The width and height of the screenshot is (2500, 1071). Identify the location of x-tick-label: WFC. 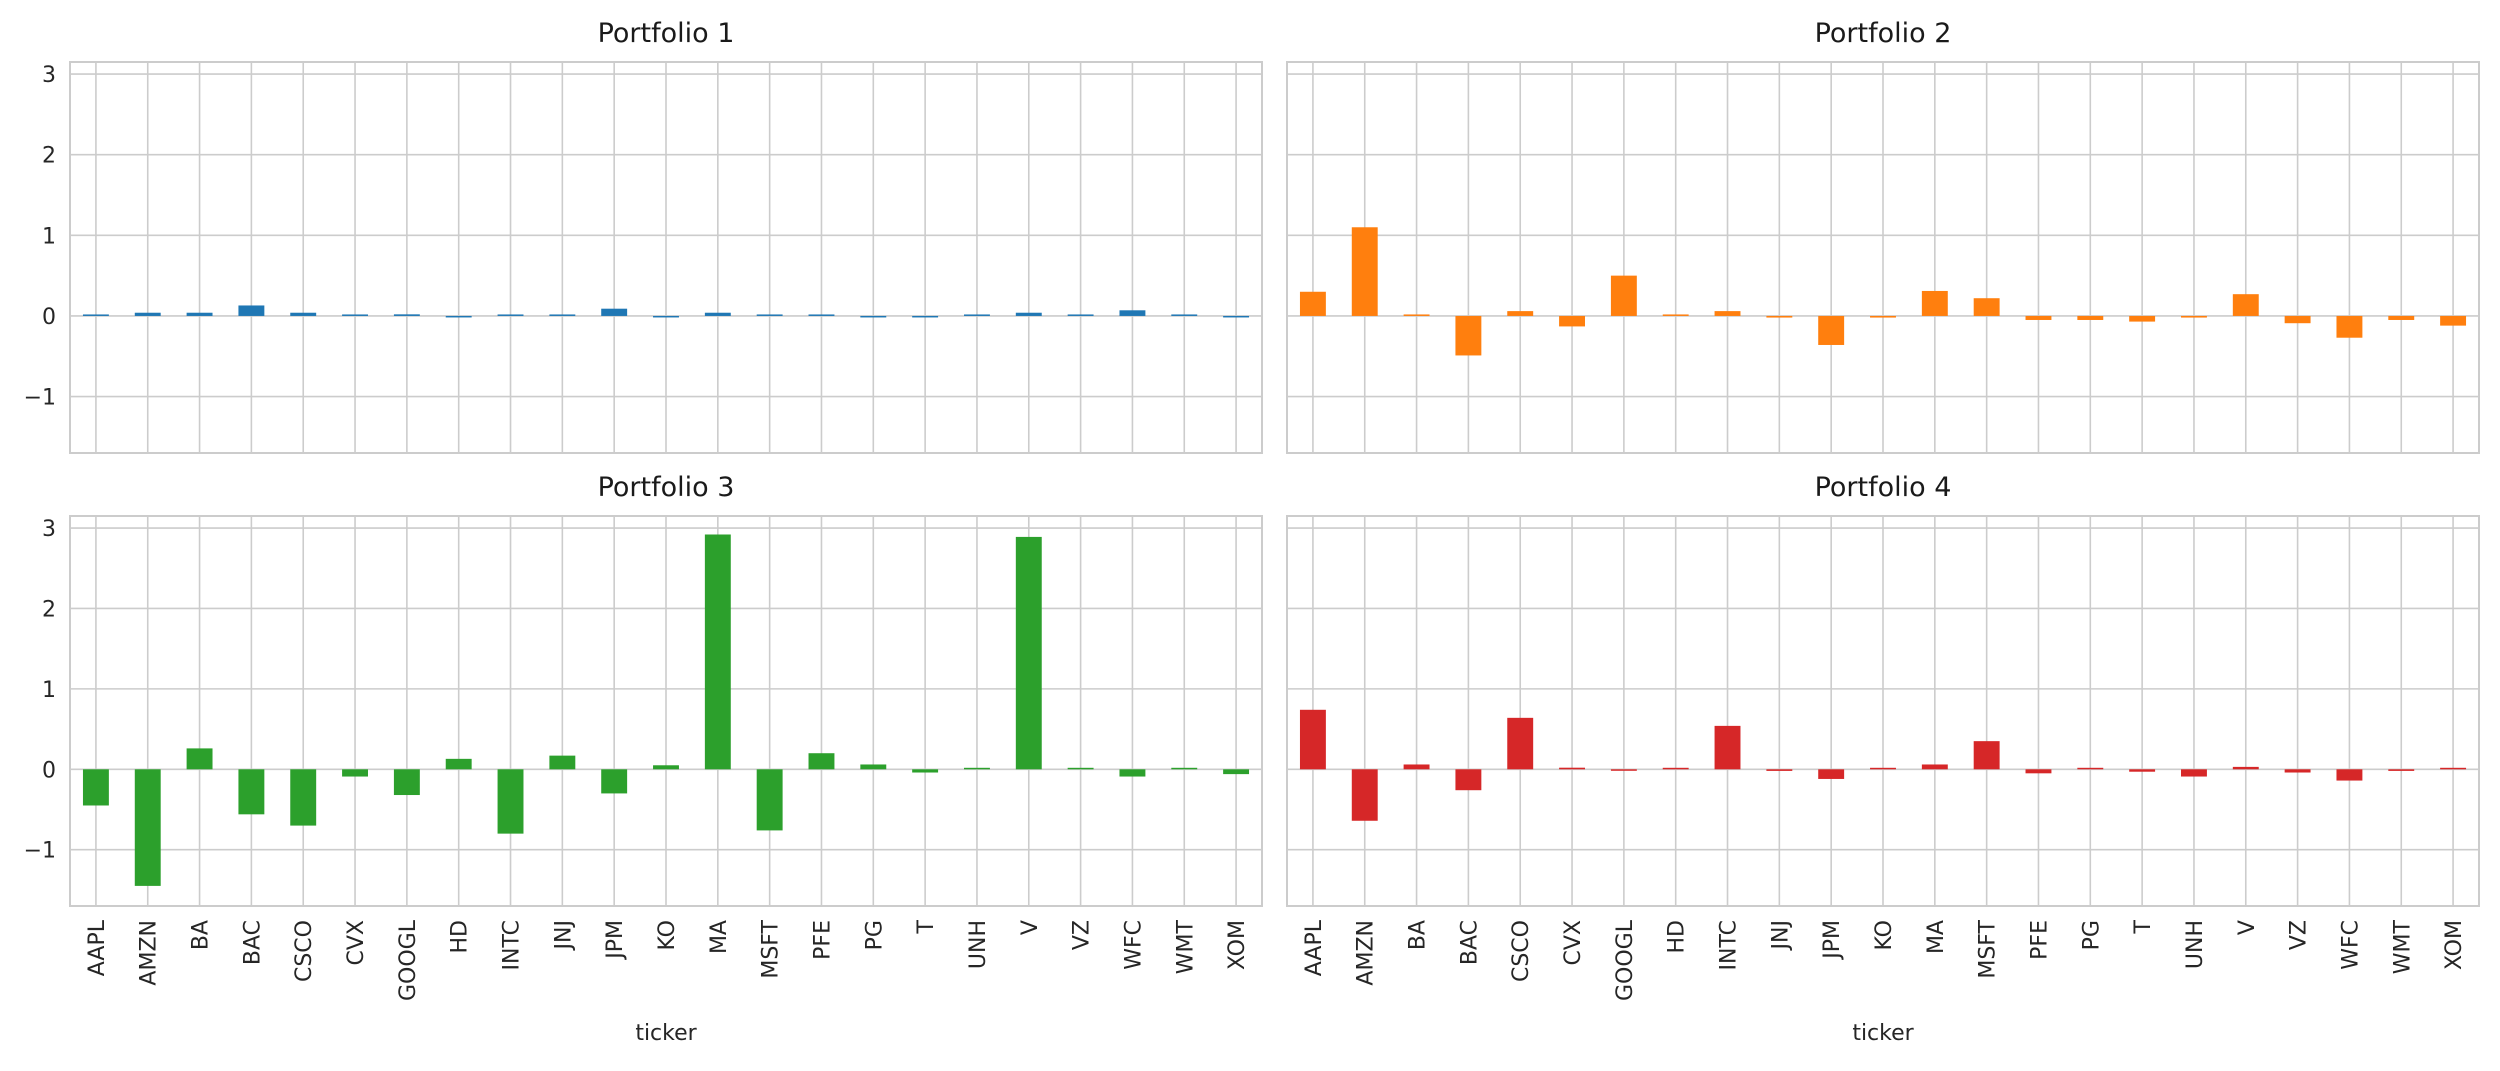
(2350, 945).